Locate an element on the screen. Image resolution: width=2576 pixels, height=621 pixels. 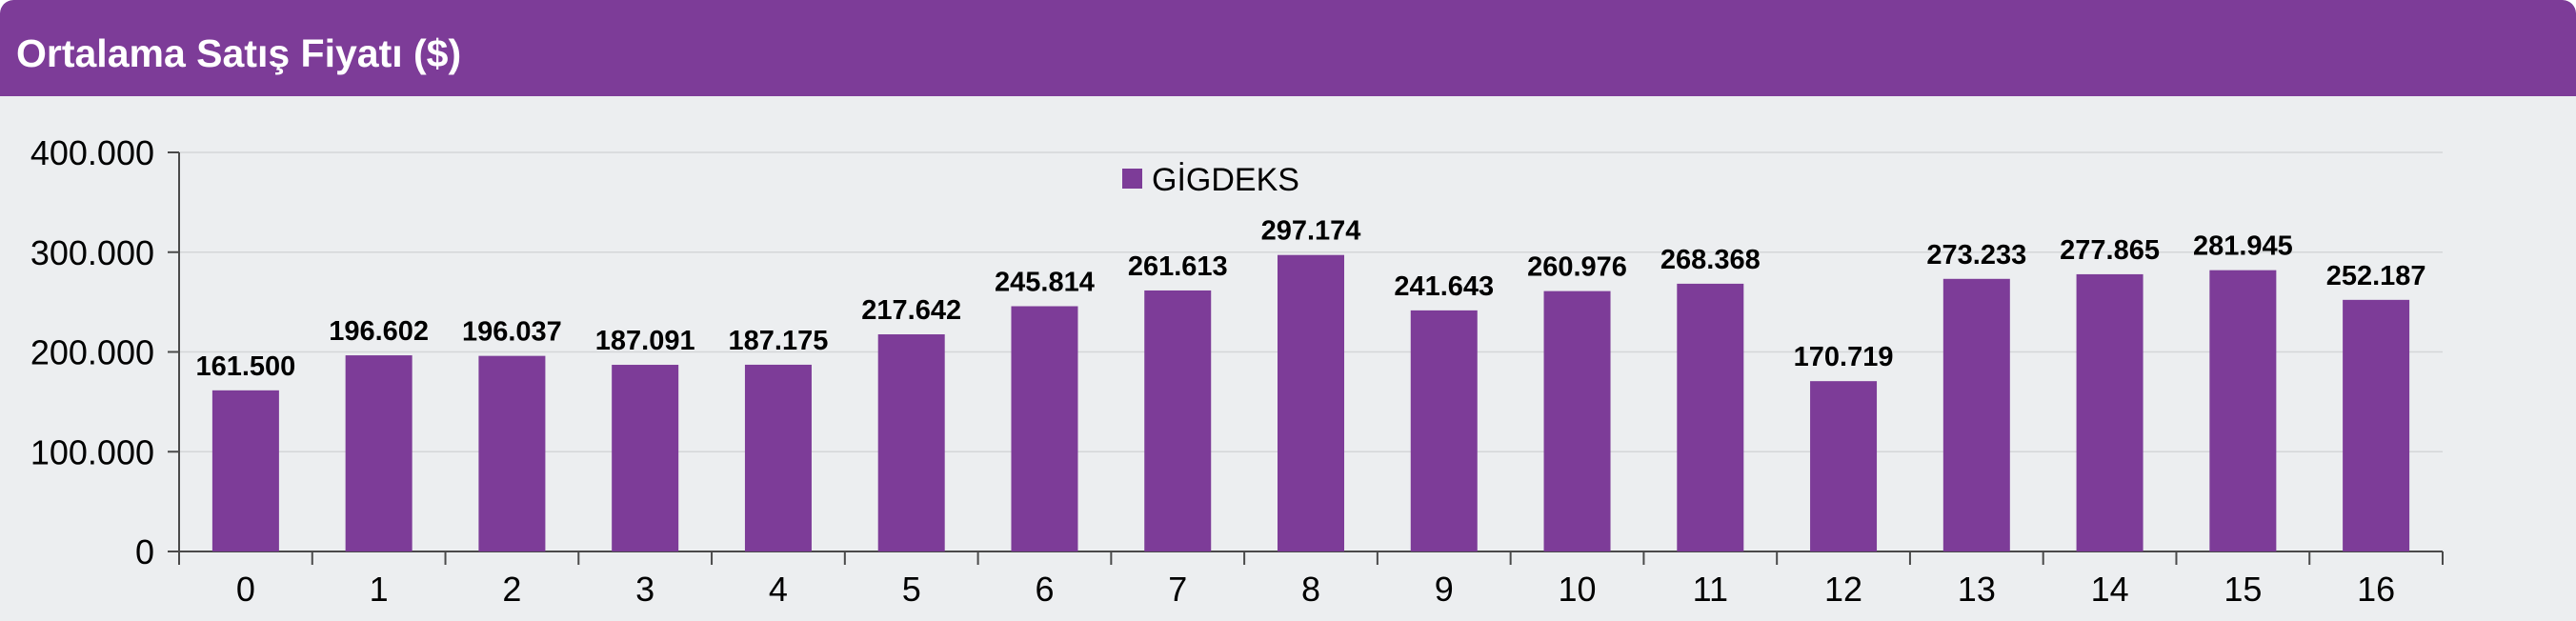
bar-value-label: 297.174 is located at coordinates (1311, 231).